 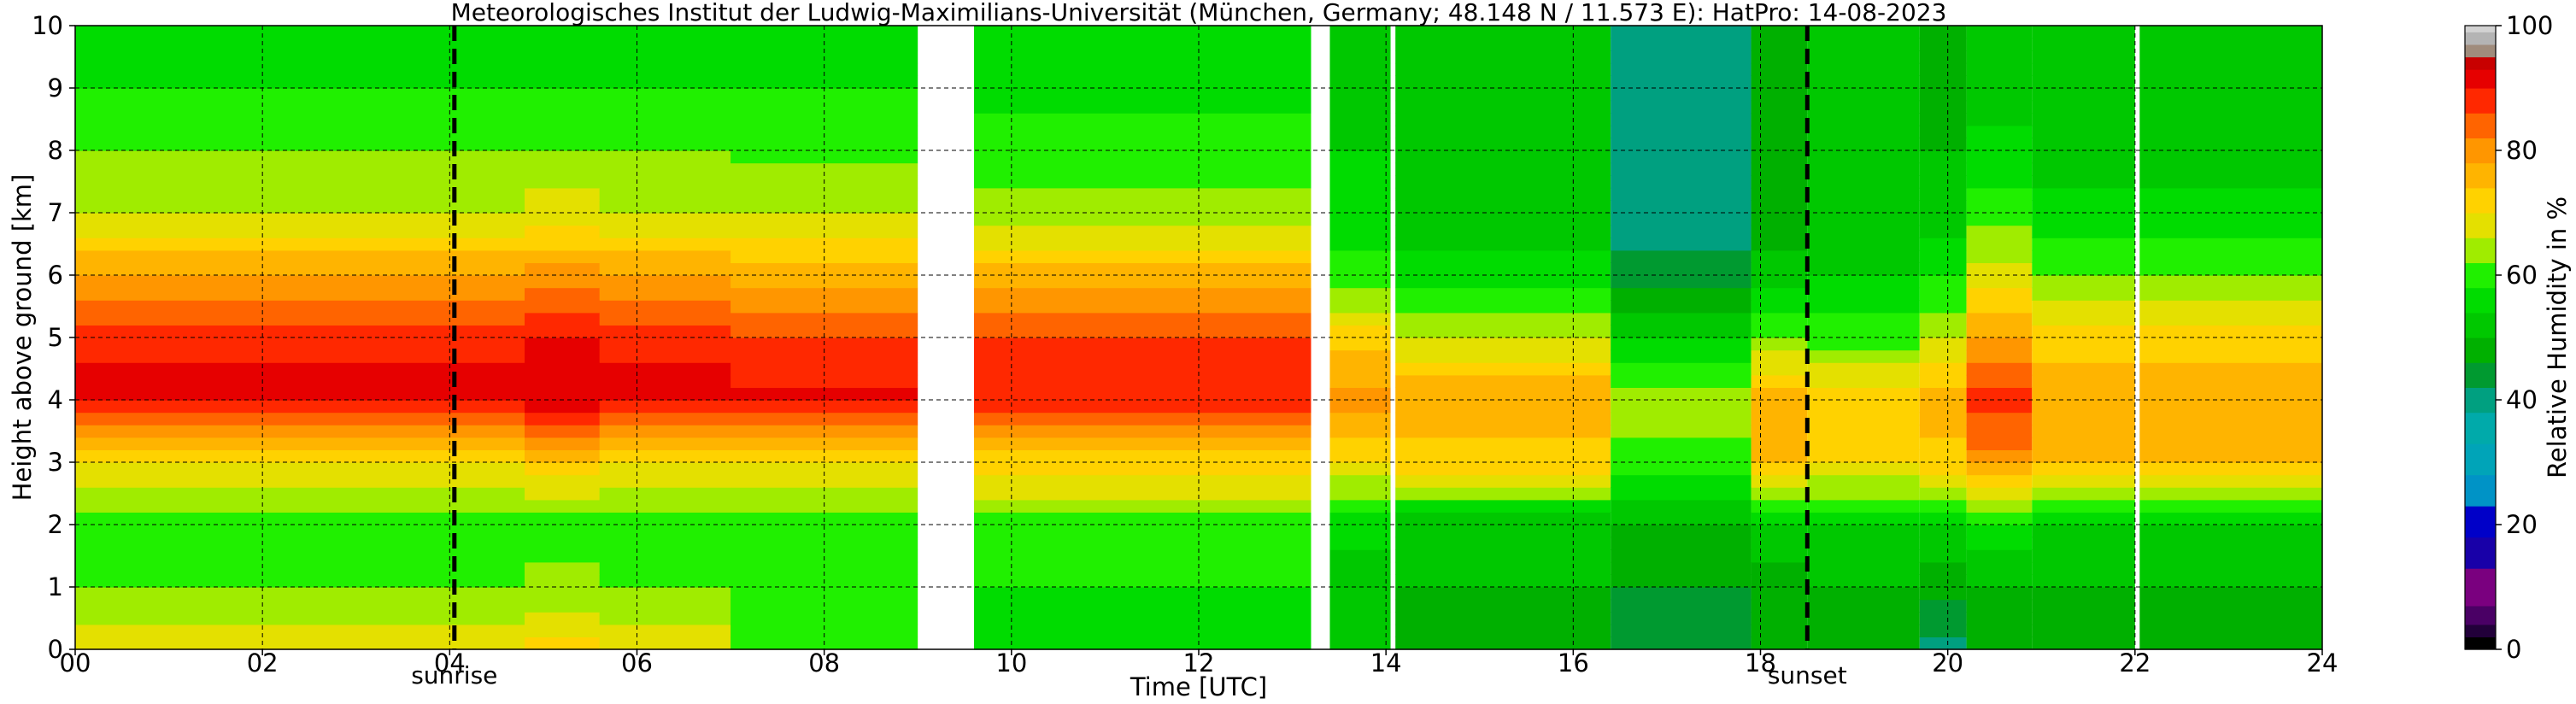 I want to click on y-tick-label: 4, so click(x=55, y=399).